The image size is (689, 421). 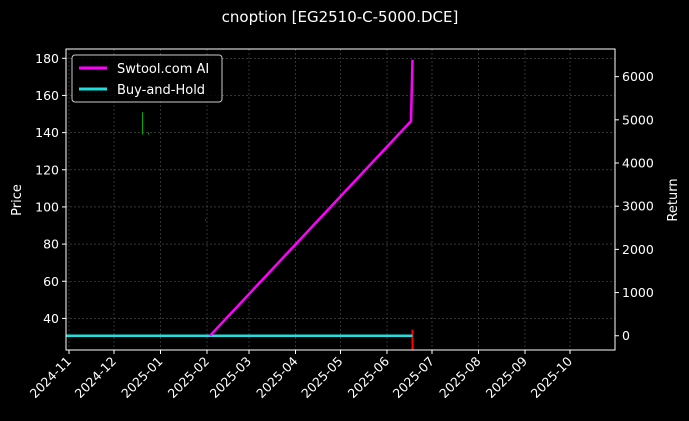 I want to click on y-tick-label-7: 180, so click(x=47, y=58).